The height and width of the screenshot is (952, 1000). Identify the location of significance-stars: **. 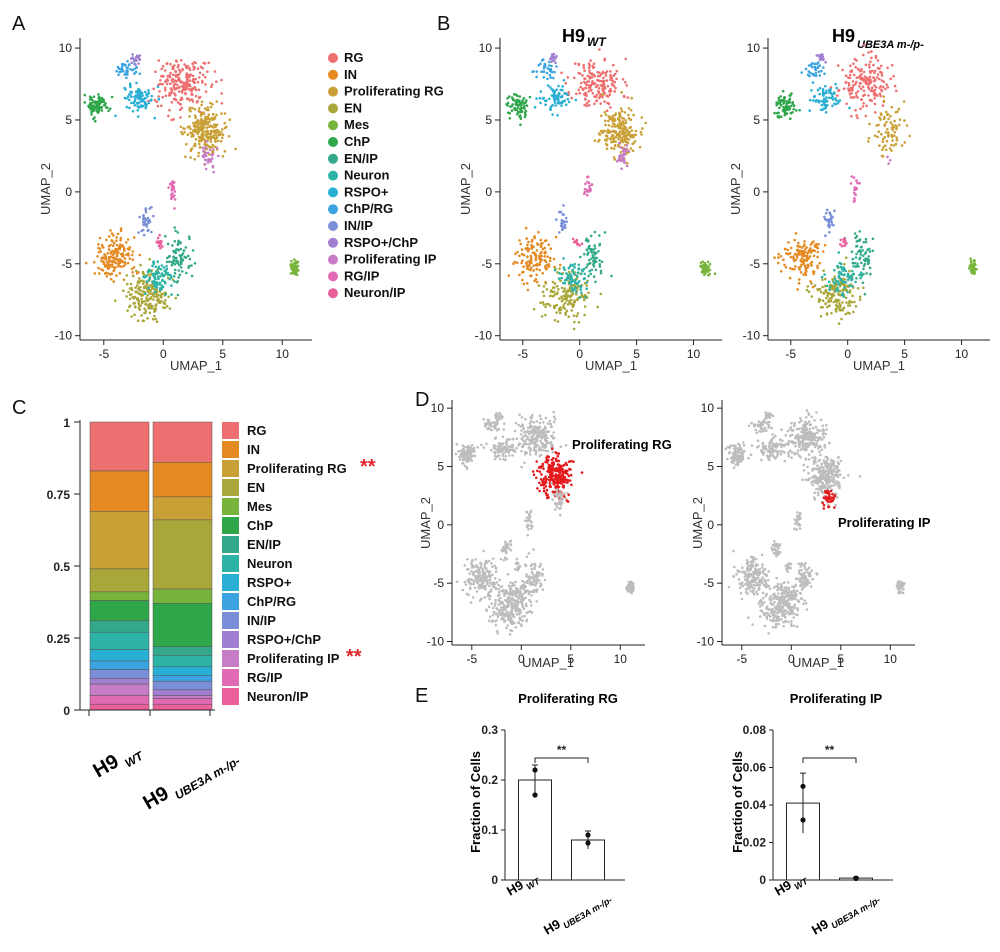
(354, 657).